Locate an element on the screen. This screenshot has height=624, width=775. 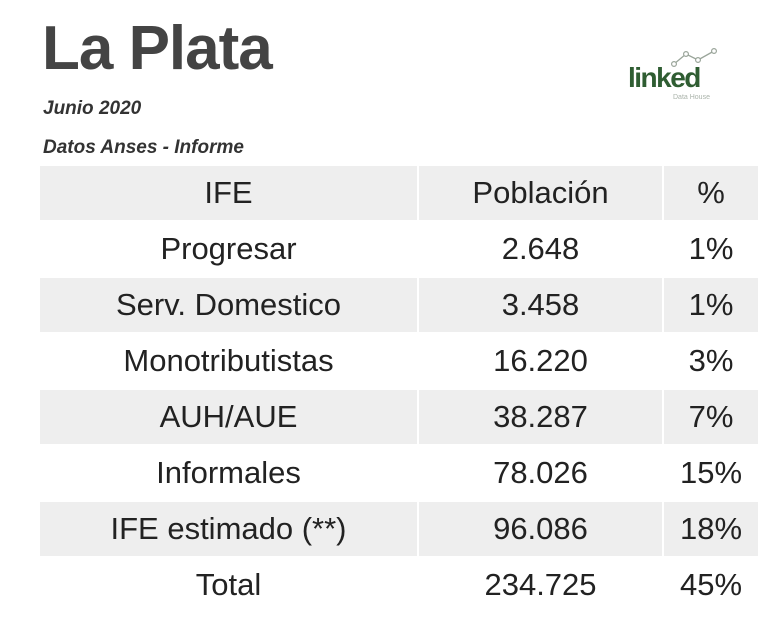
table-row: Informales 78.026 15% is located at coordinates (400, 473).